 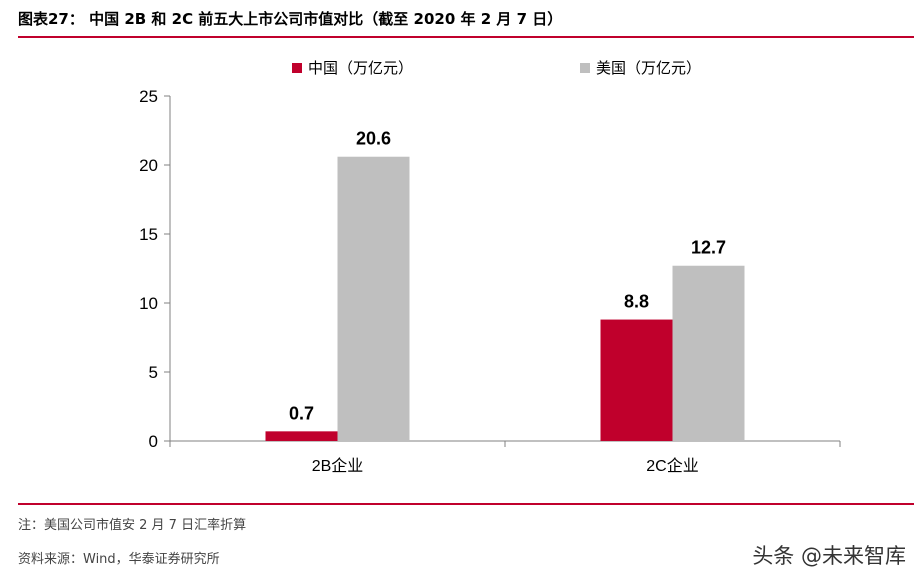 I want to click on data-label-1-1: 12.7, so click(x=708, y=248).